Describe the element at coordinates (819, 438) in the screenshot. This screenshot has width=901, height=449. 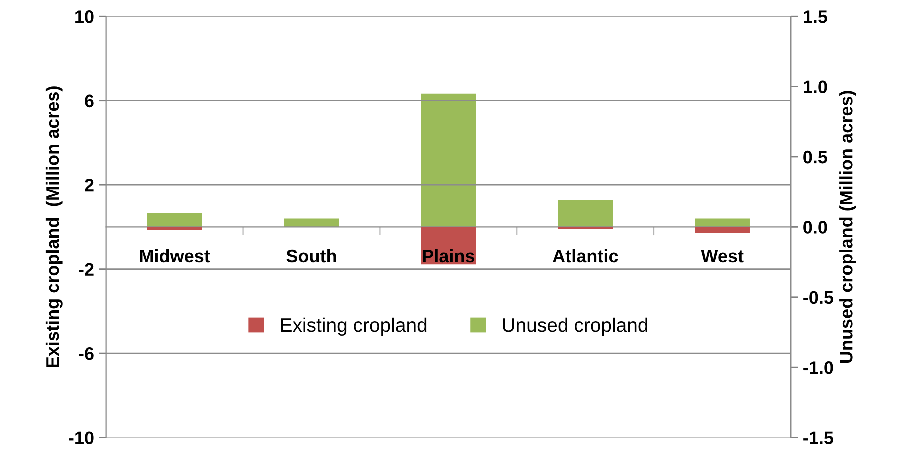
I see `y2-tick-label: -1.5` at that location.